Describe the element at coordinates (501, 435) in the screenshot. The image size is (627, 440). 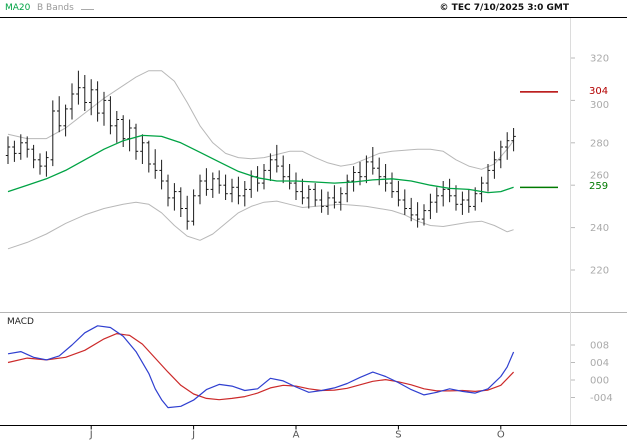
I see `x-axis-month-label: O` at that location.